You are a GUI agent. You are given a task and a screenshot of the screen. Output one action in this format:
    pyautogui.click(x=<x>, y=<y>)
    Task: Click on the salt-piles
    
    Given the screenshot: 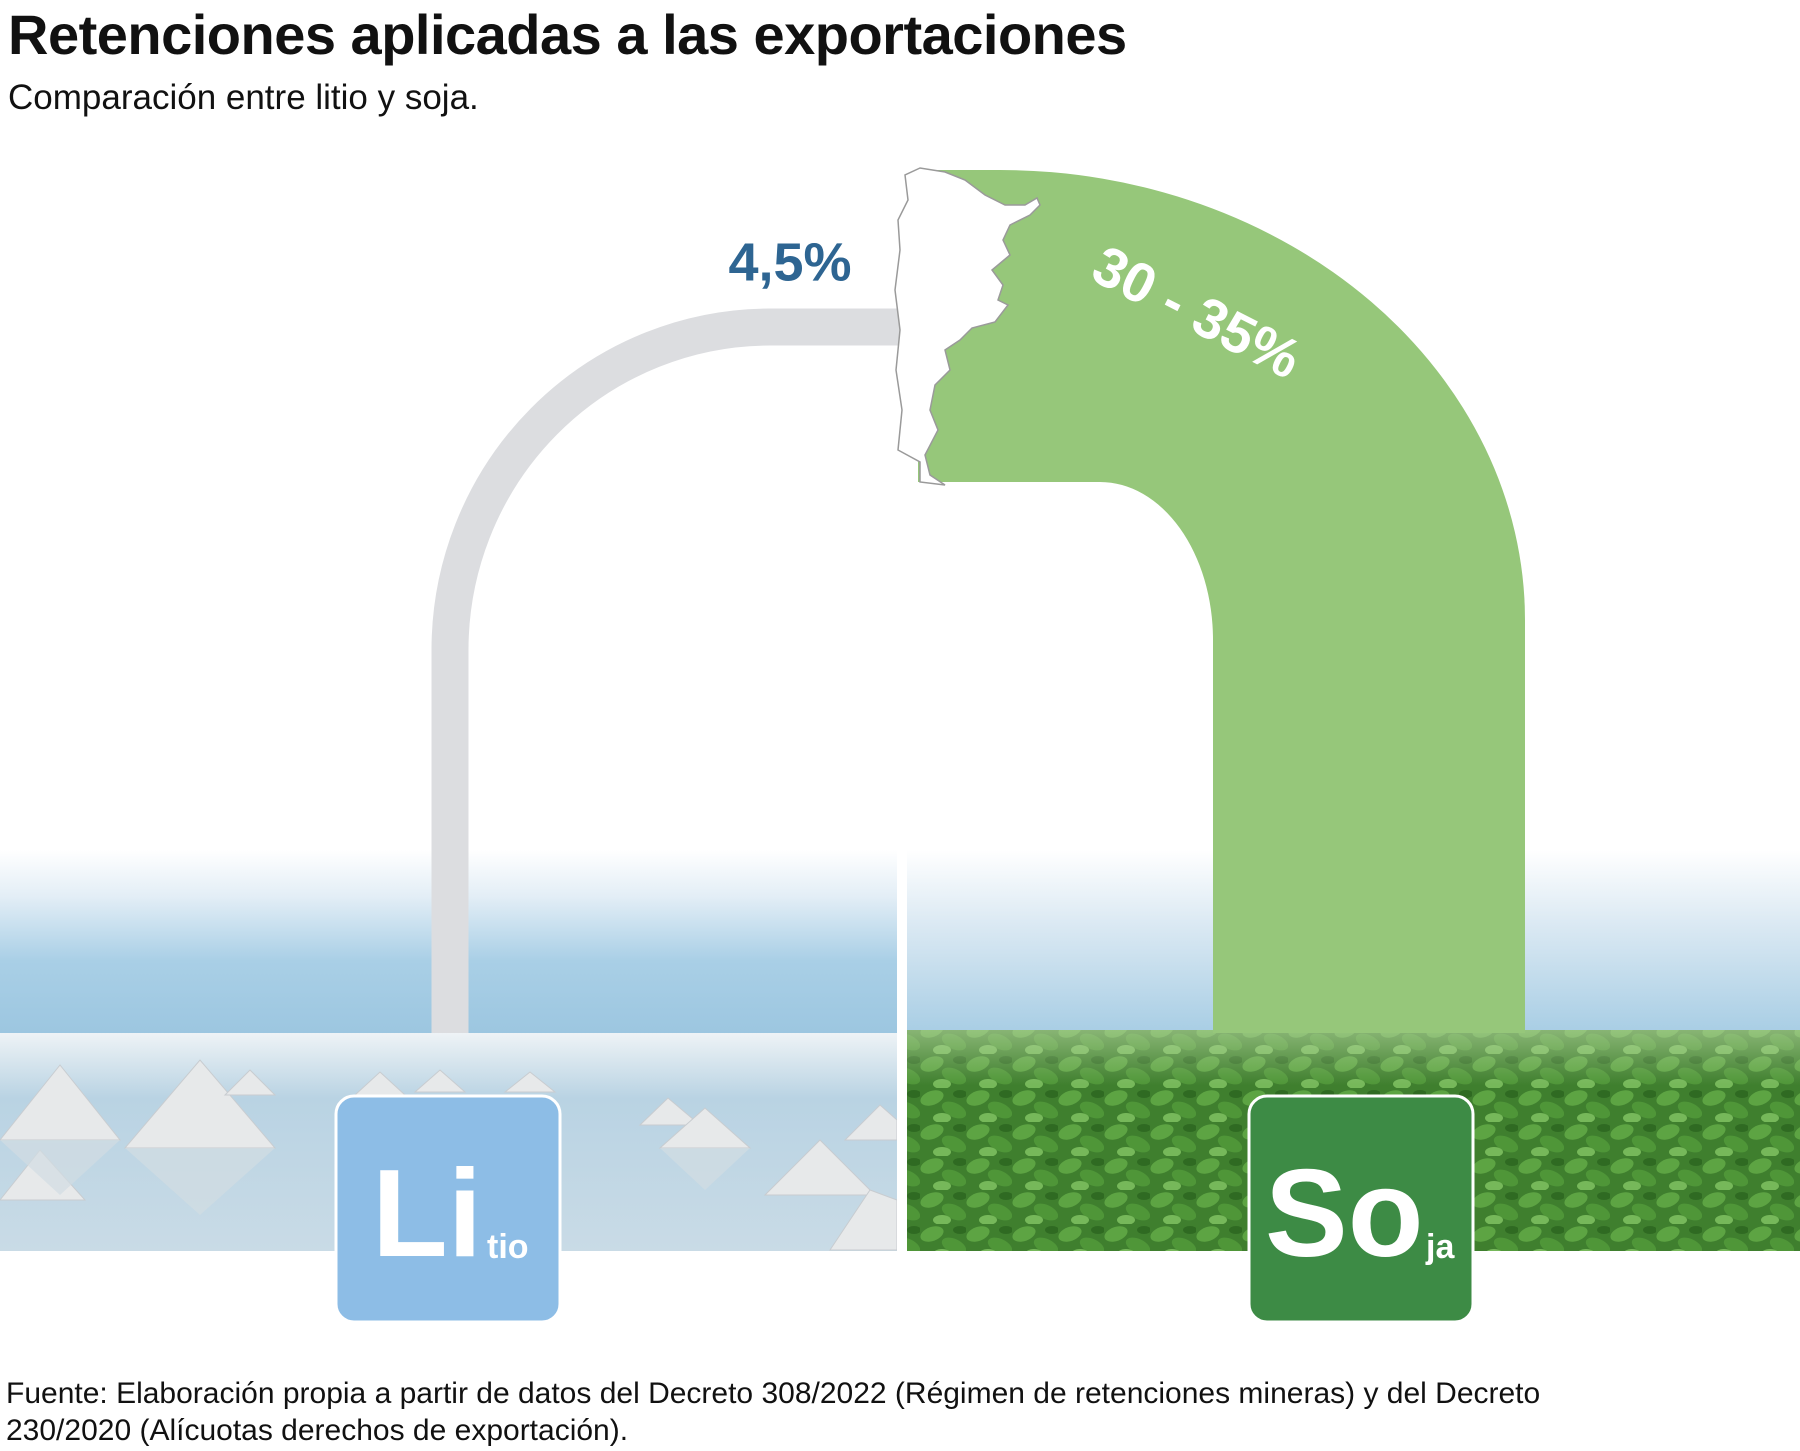 What is the action you would take?
    pyautogui.click(x=449, y=1155)
    